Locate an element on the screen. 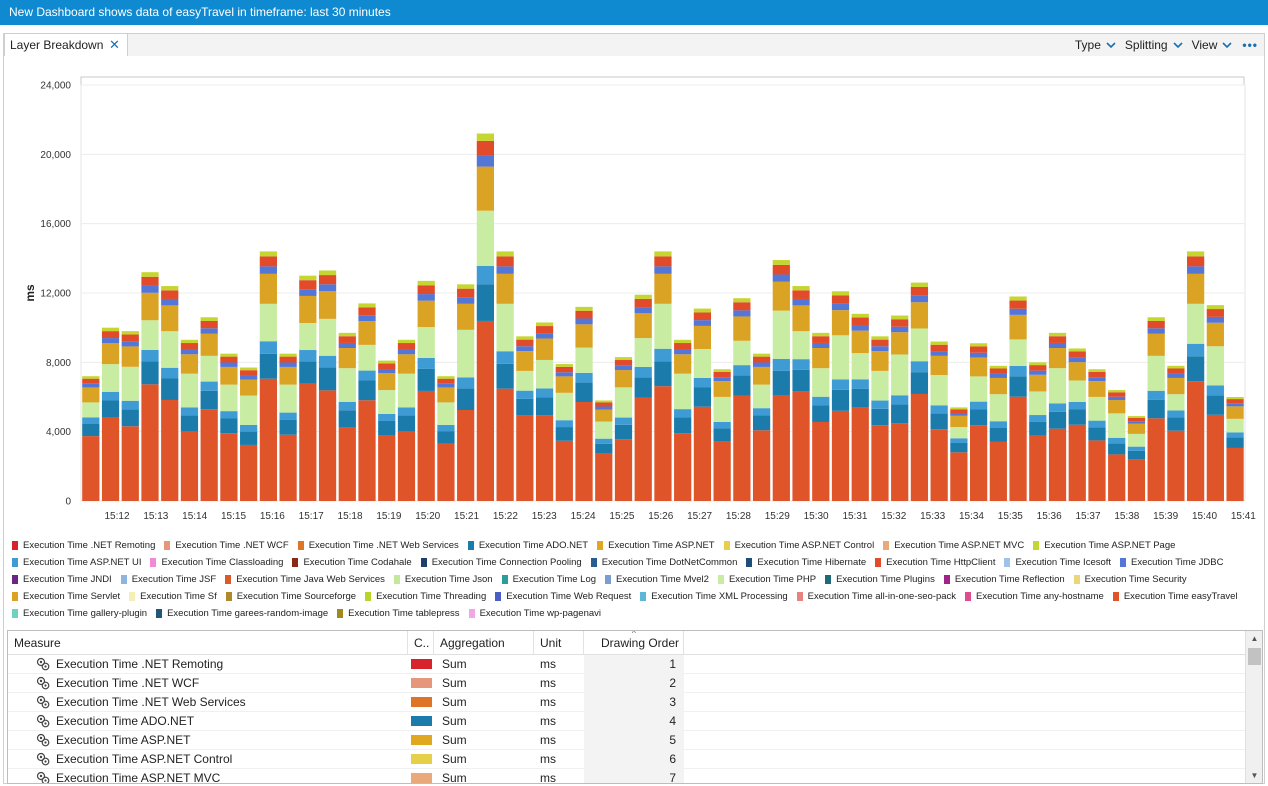 The width and height of the screenshot is (1268, 786). legend-item: Execution Time Connection Pooling is located at coordinates (501, 562).